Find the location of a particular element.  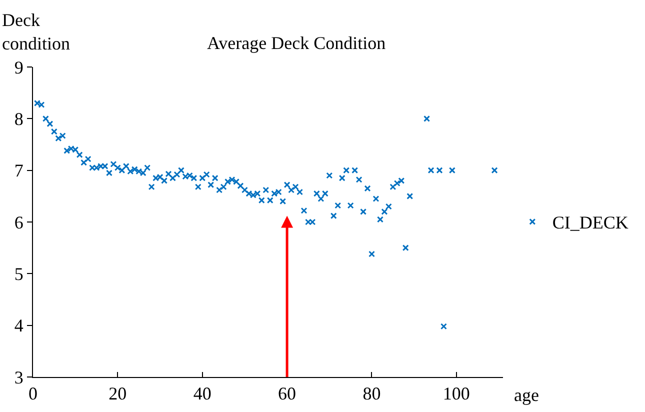

x-tick-label: 20 is located at coordinates (117, 394).